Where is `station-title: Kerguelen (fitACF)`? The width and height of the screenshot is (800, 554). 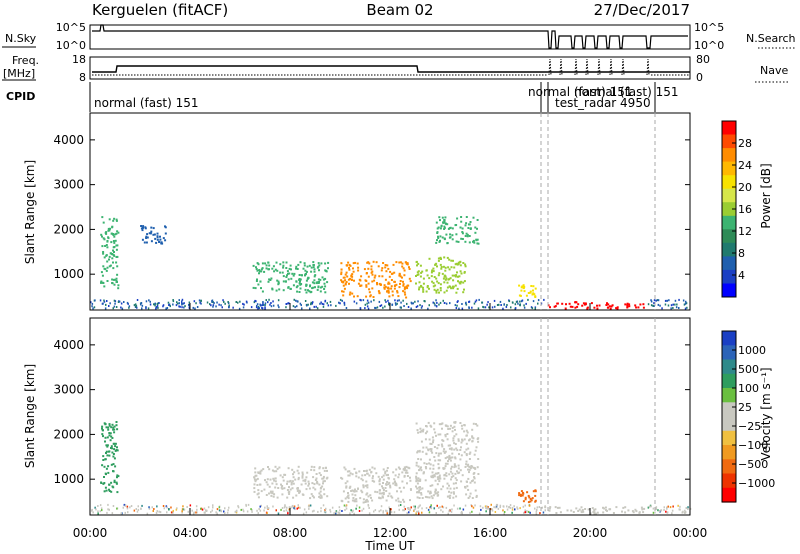 station-title: Kerguelen (fitACF) is located at coordinates (160, 10).